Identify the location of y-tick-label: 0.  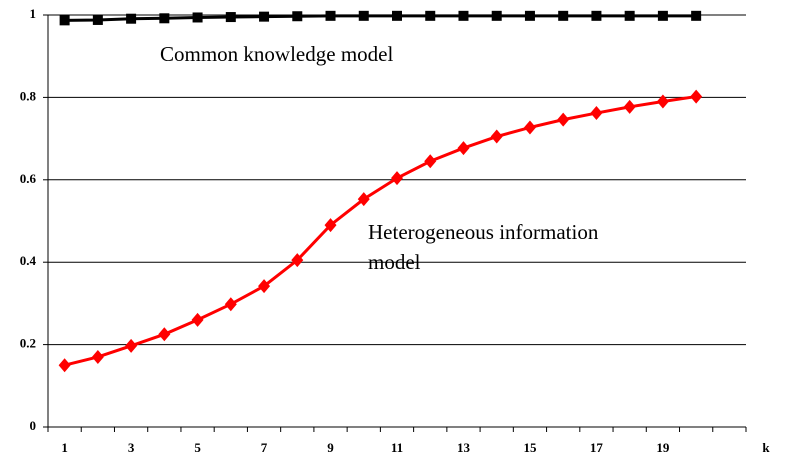
(33, 425).